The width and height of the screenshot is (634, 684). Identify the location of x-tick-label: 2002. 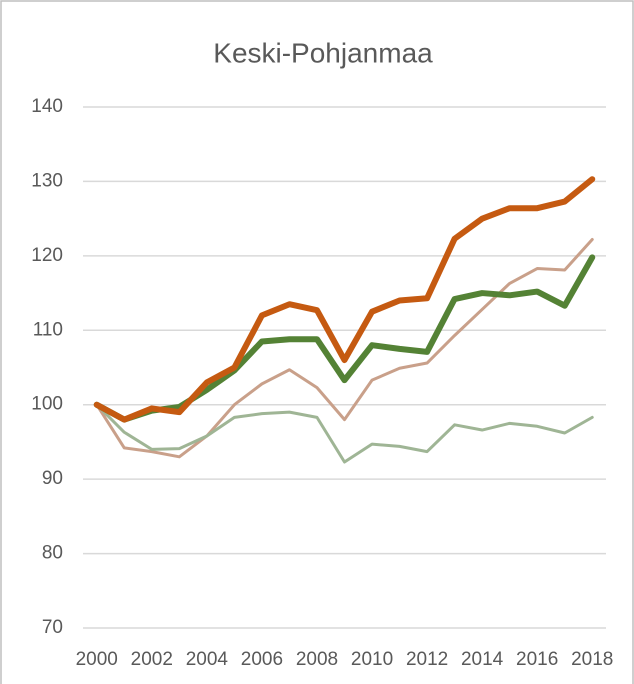
(152, 659).